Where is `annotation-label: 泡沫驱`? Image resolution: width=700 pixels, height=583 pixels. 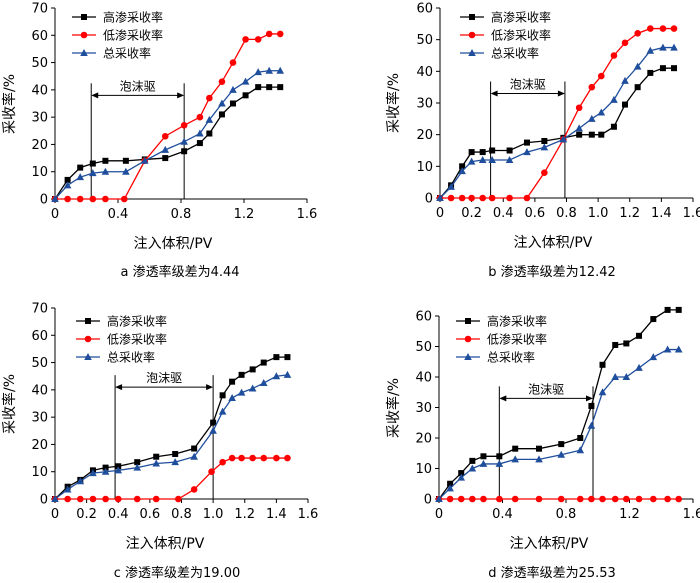 annotation-label: 泡沫驱 is located at coordinates (164, 378).